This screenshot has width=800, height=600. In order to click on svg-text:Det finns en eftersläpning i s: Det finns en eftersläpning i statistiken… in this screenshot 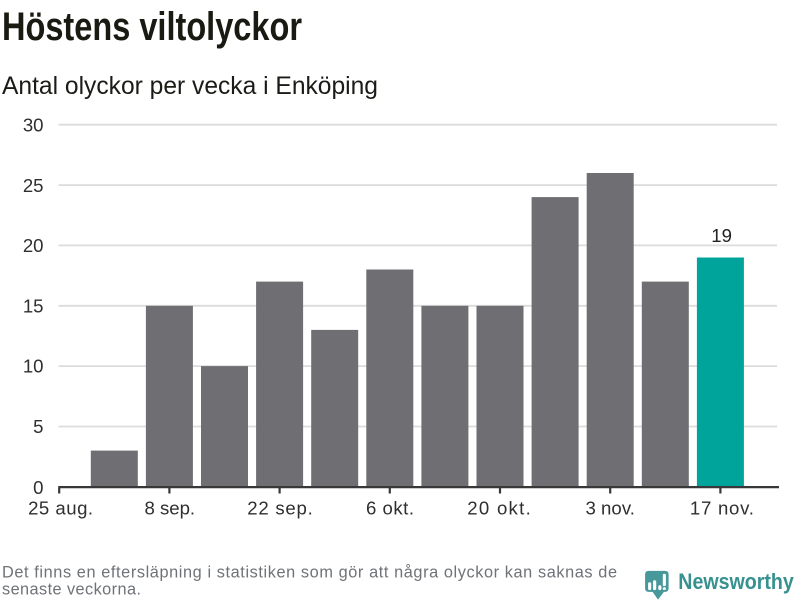, I will do `click(309, 572)`.